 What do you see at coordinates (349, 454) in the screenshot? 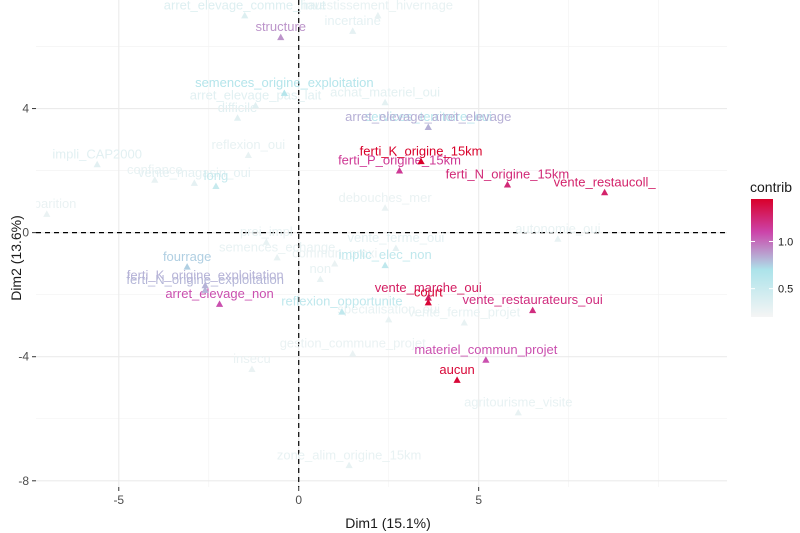
I see `point-label: zone_alim_origine_15km` at bounding box center [349, 454].